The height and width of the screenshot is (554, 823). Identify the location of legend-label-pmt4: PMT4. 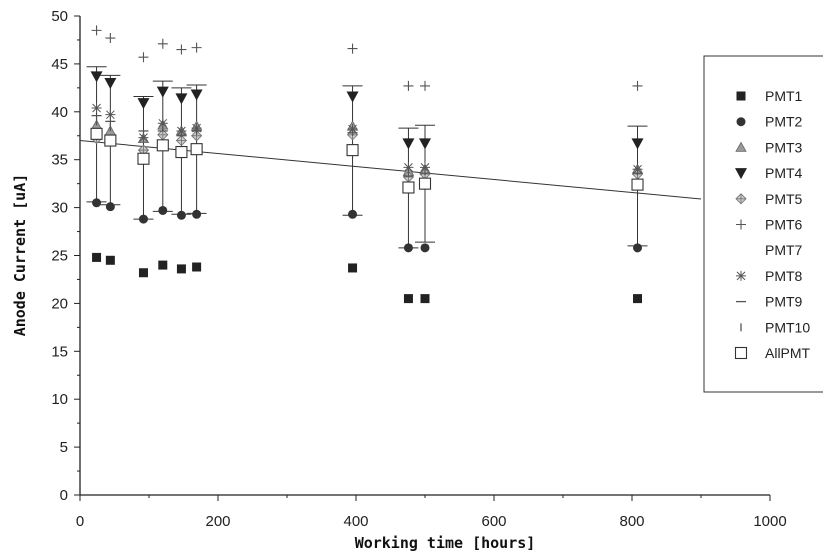
(784, 173).